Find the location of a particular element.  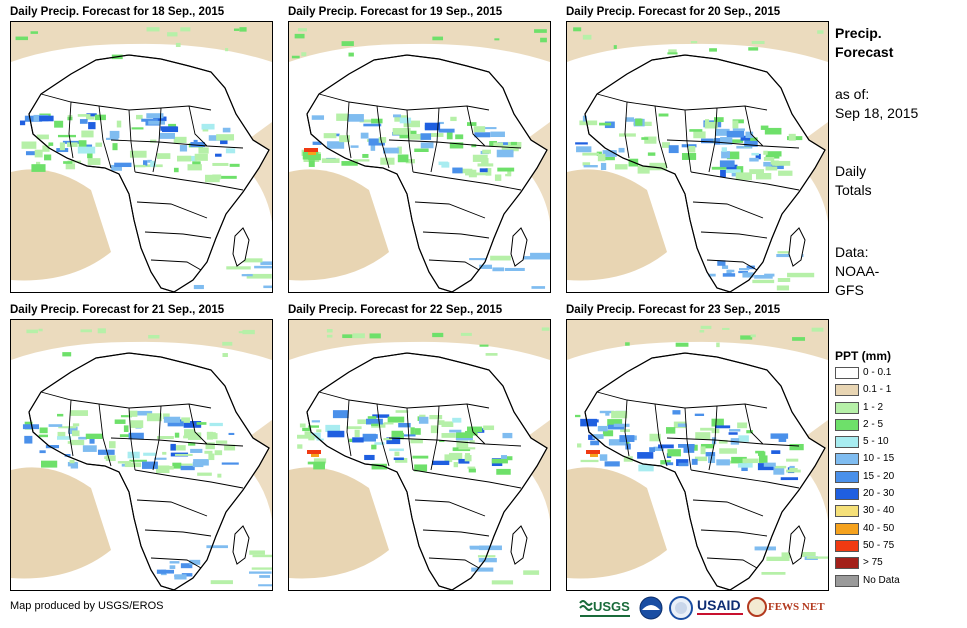

side-heading-line1: Precip. is located at coordinates (858, 33).